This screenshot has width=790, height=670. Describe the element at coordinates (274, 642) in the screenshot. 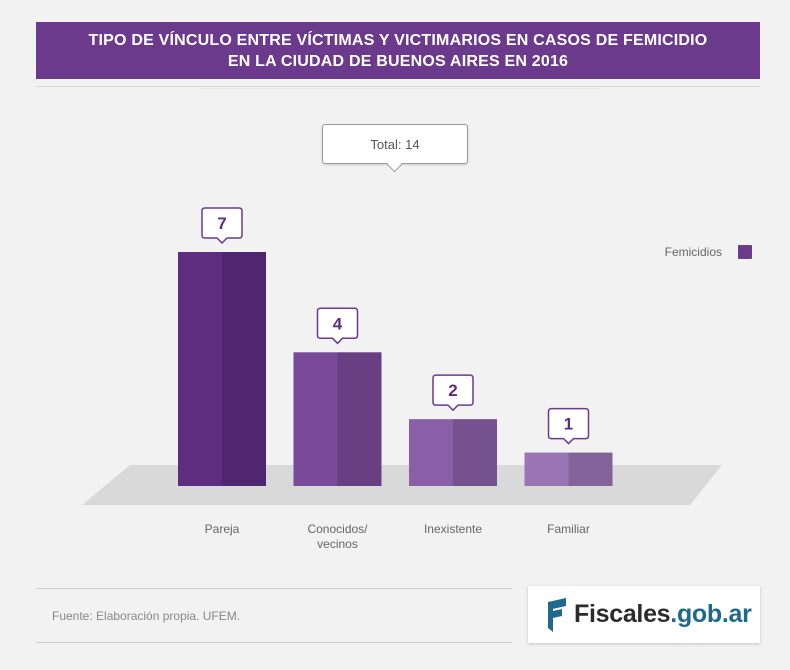

I see `footer-divider-bottom` at that location.